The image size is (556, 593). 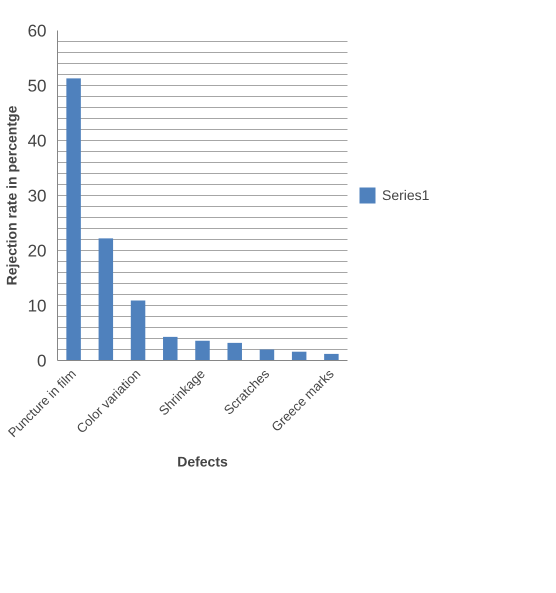 I want to click on y-tick-label: 60, so click(x=37, y=31).